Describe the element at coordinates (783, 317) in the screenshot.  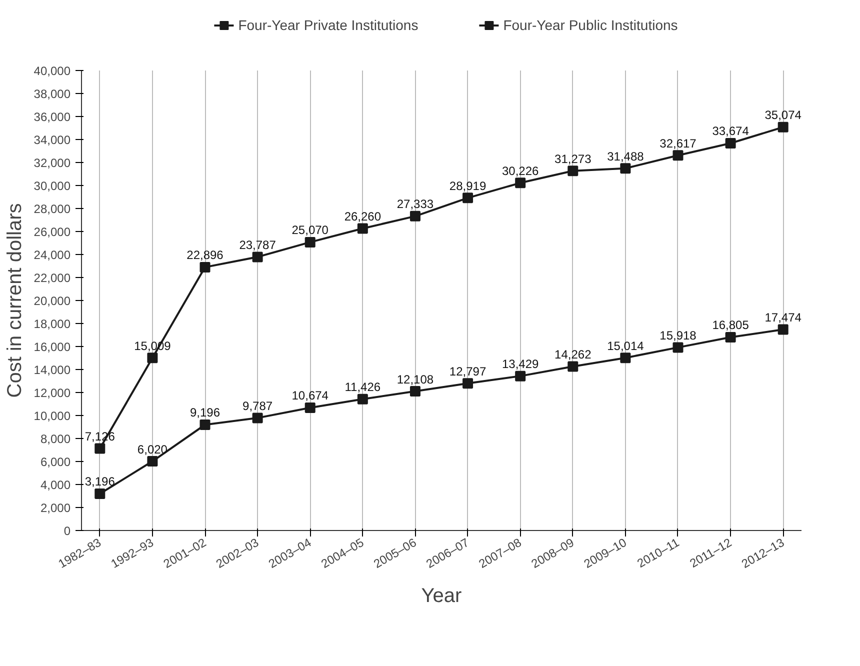
I see `data-label: 17,474` at that location.